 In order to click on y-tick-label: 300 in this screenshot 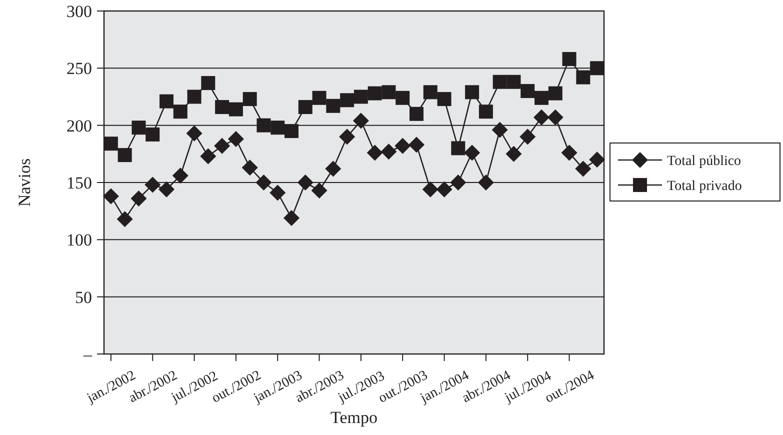, I will do `click(79, 11)`.